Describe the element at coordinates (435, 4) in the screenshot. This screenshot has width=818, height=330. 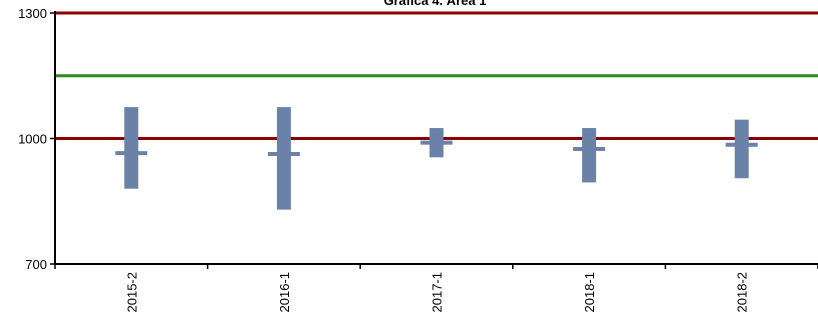
I see `chart-title: Gráfica 4. Área 1` at that location.